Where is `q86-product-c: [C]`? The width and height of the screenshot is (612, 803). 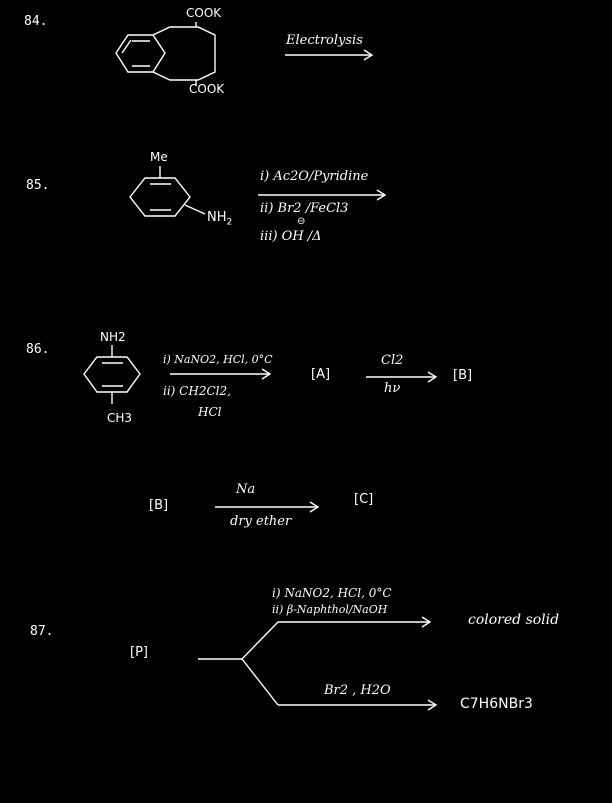 q86-product-c: [C] is located at coordinates (364, 499).